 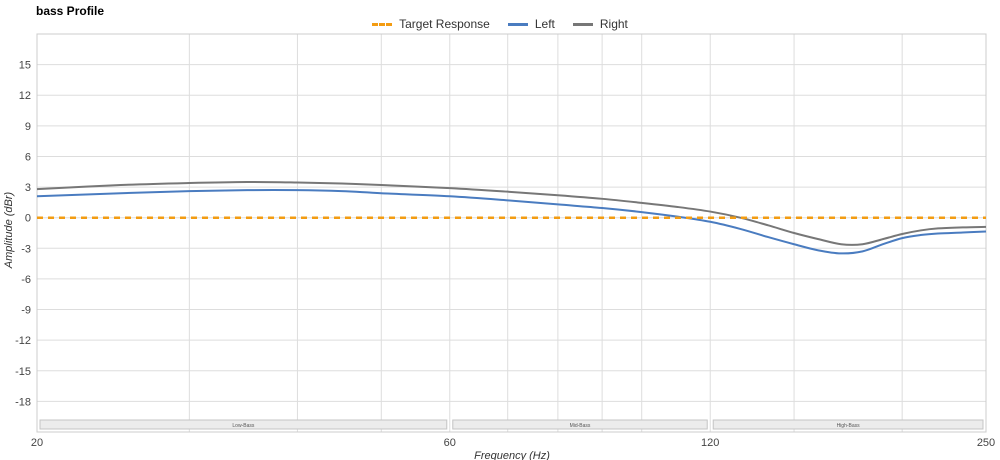 I want to click on band-label: High-Bass, so click(x=849, y=426).